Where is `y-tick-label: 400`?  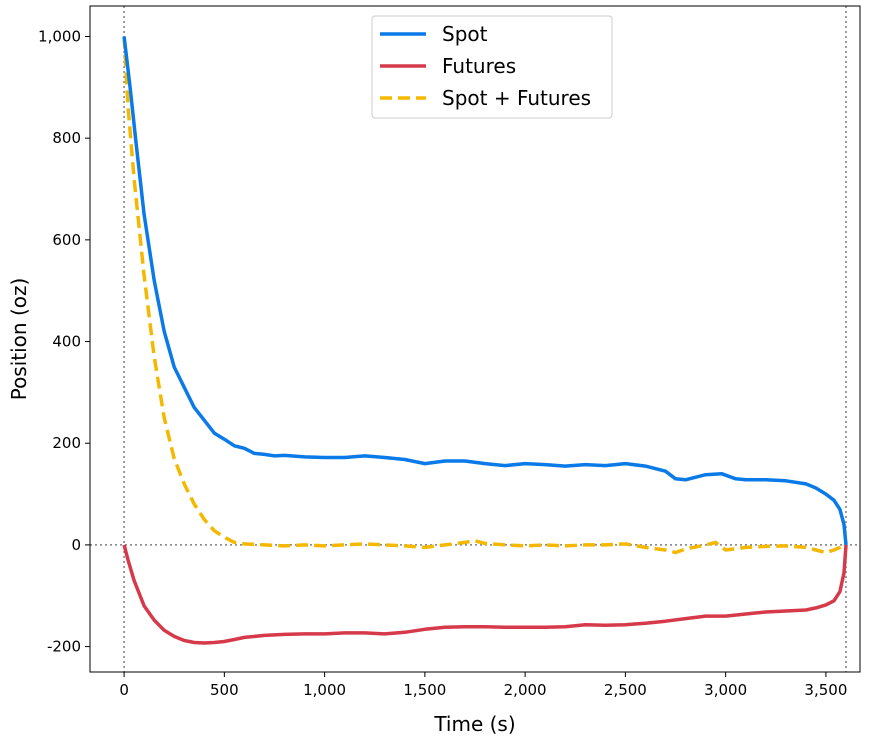
y-tick-label: 400 is located at coordinates (66, 342).